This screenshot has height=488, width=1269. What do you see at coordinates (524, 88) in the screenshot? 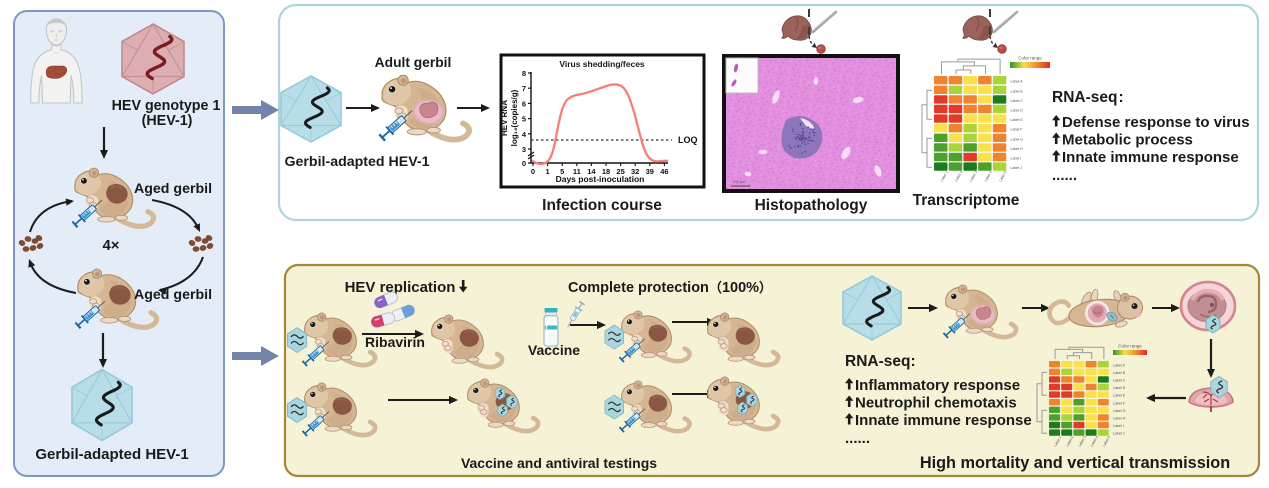
I see `svg-text: 7` at bounding box center [524, 88].